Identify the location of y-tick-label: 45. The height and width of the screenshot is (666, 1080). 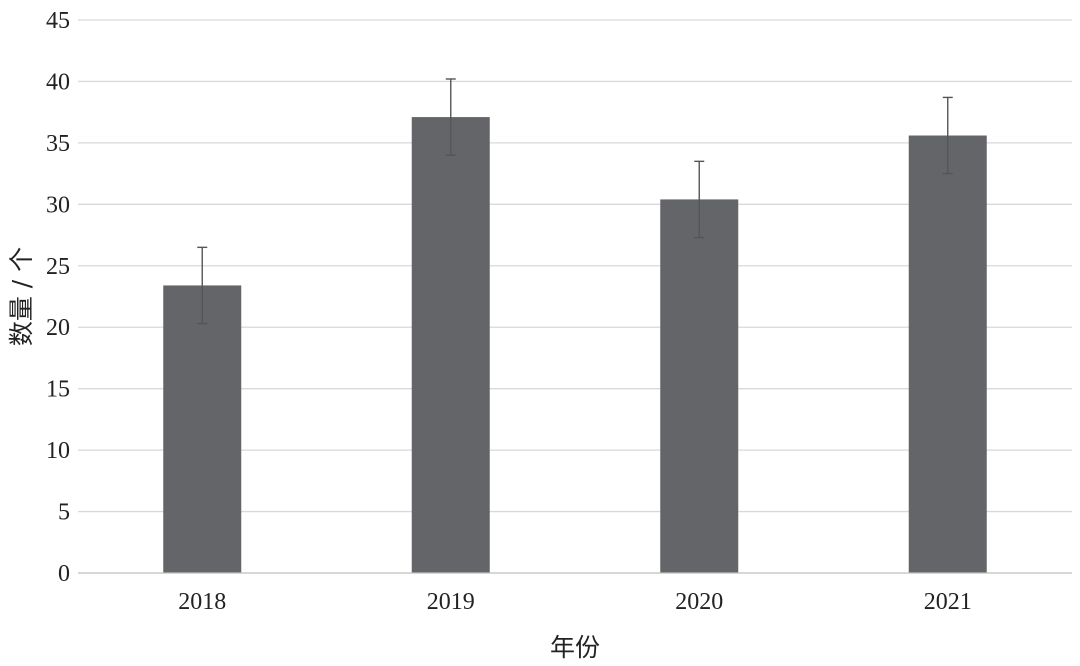
(58, 21).